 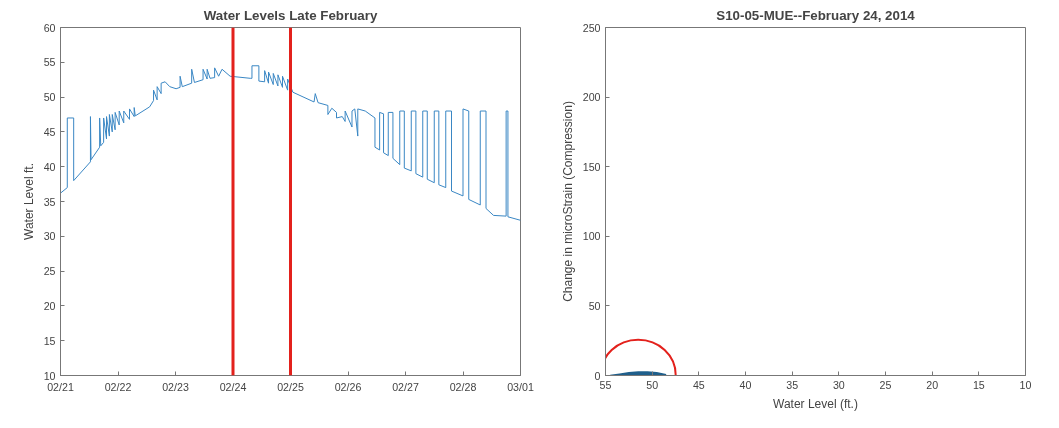 I want to click on x-tick-label: 20, so click(x=932, y=384).